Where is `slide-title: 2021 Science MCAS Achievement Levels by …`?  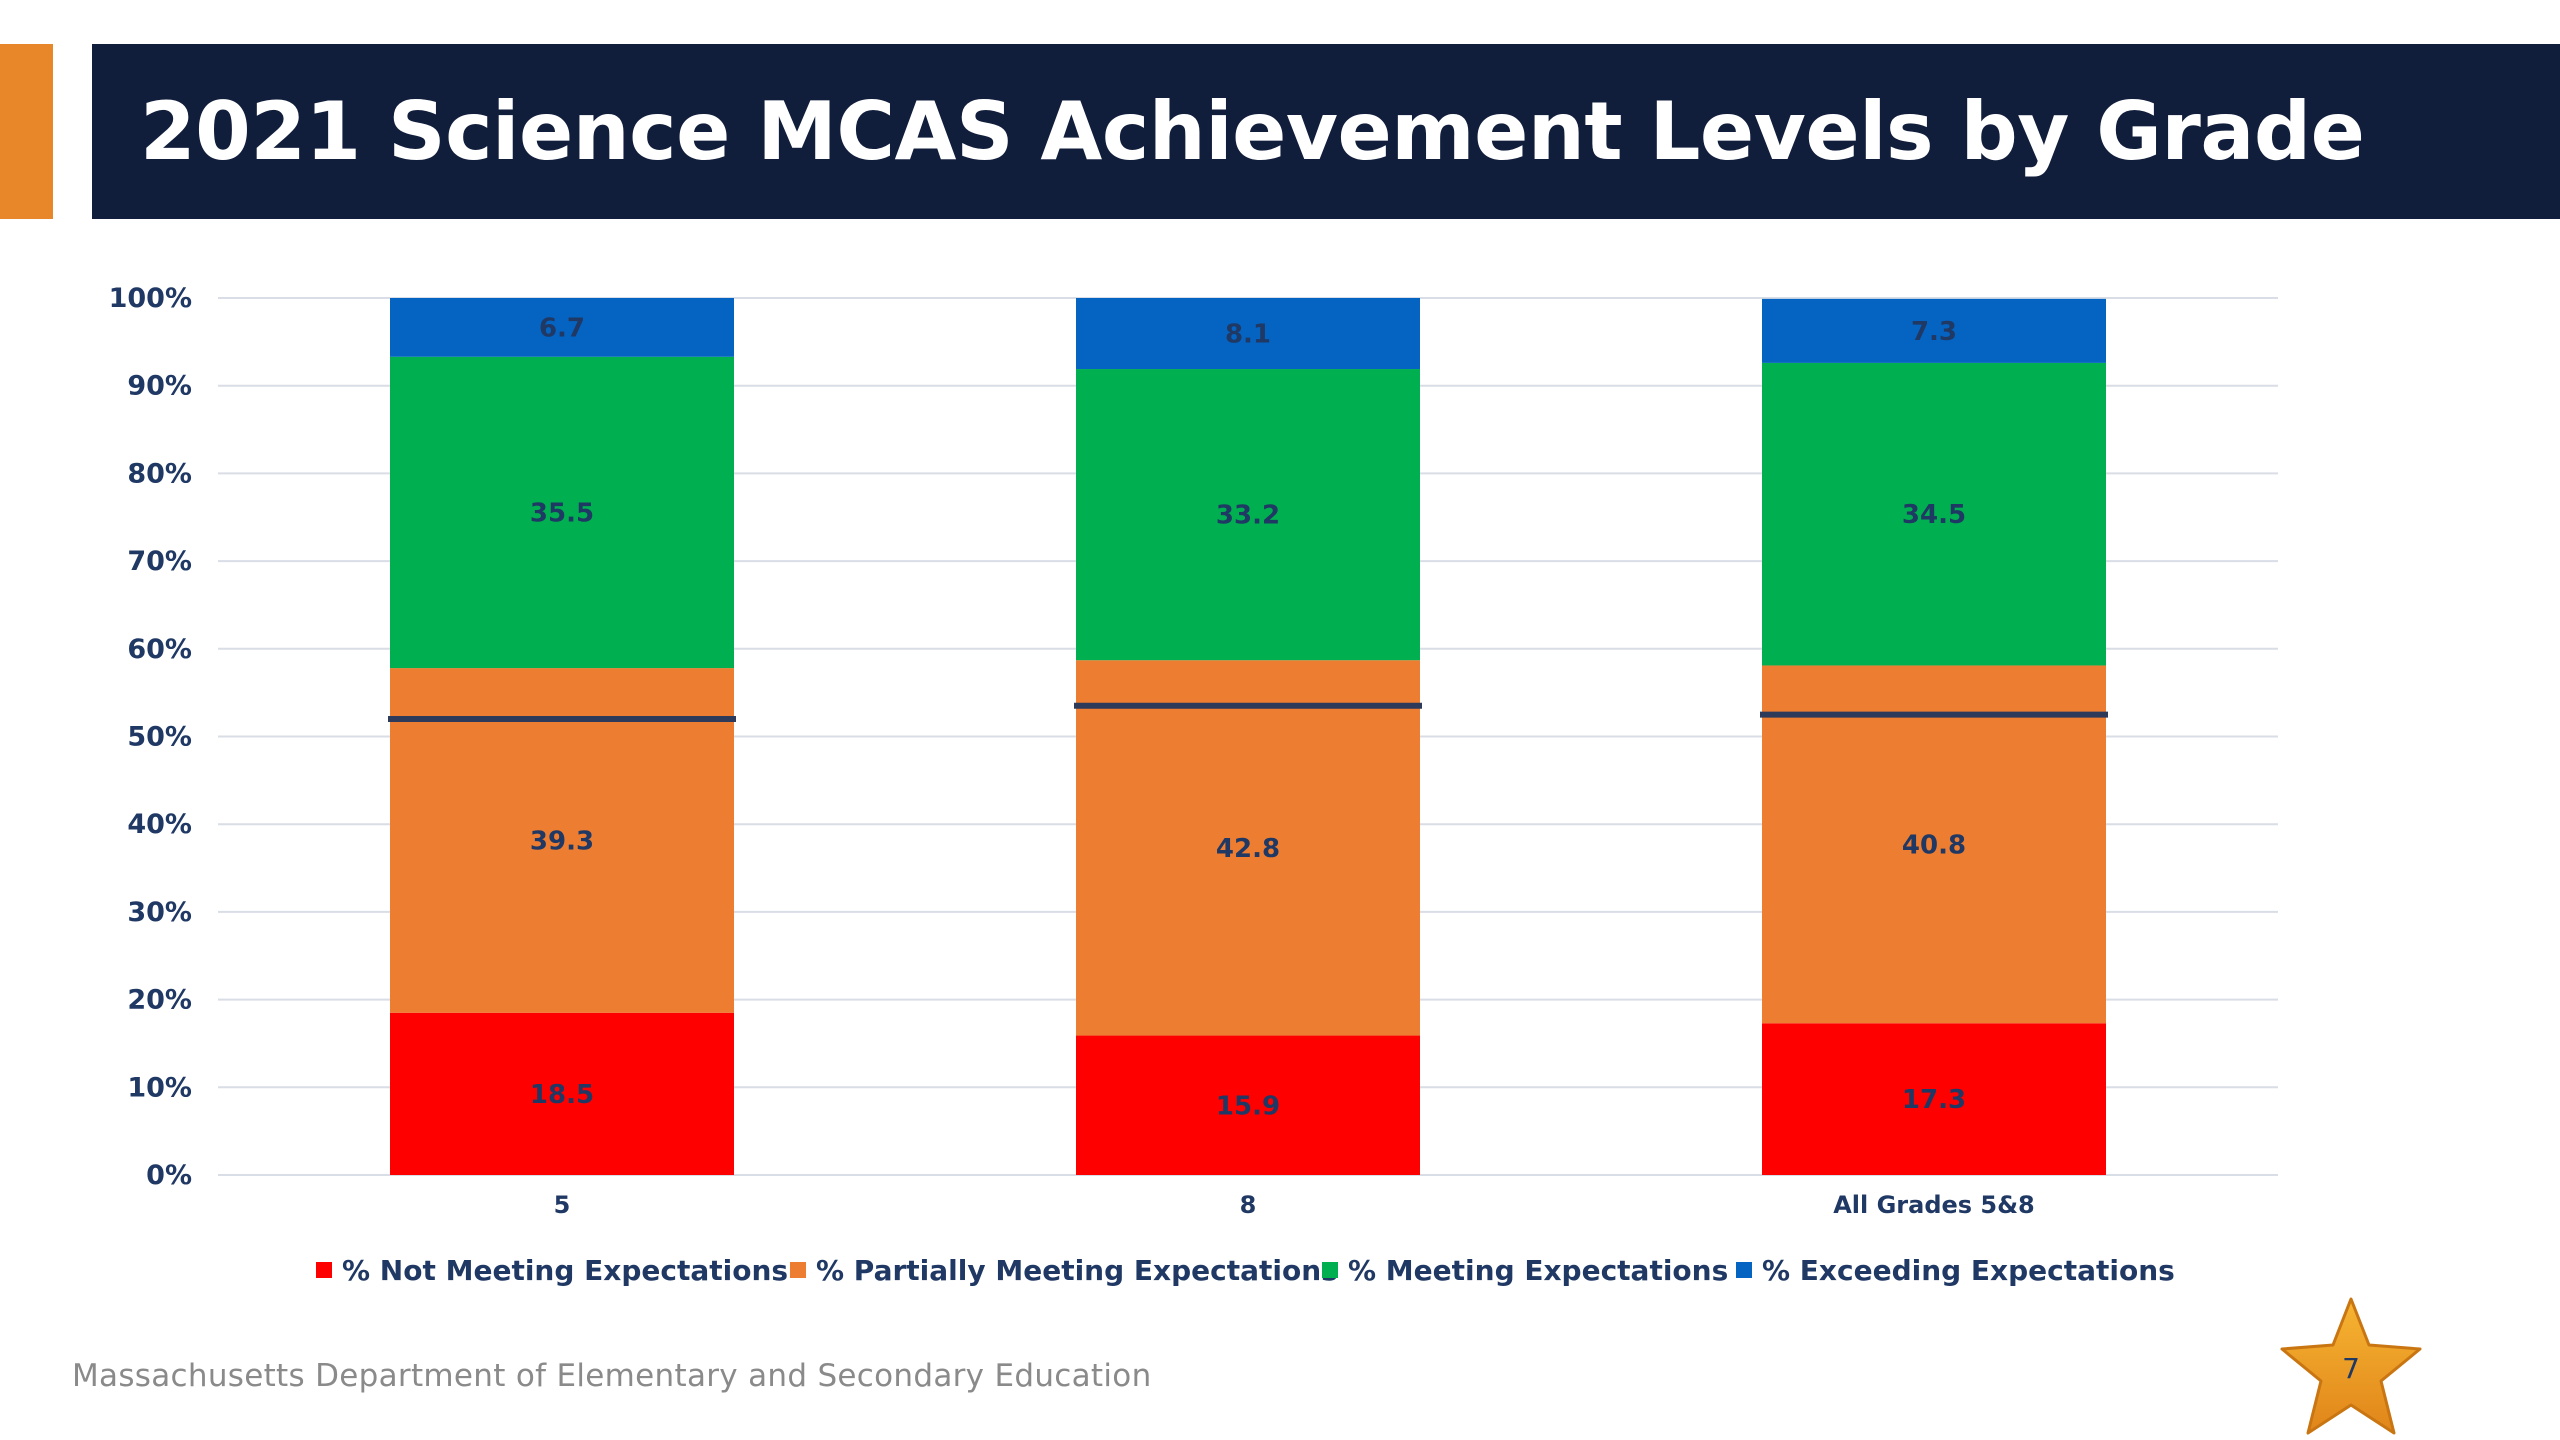 slide-title: 2021 Science MCAS Achievement Levels by … is located at coordinates (1252, 131).